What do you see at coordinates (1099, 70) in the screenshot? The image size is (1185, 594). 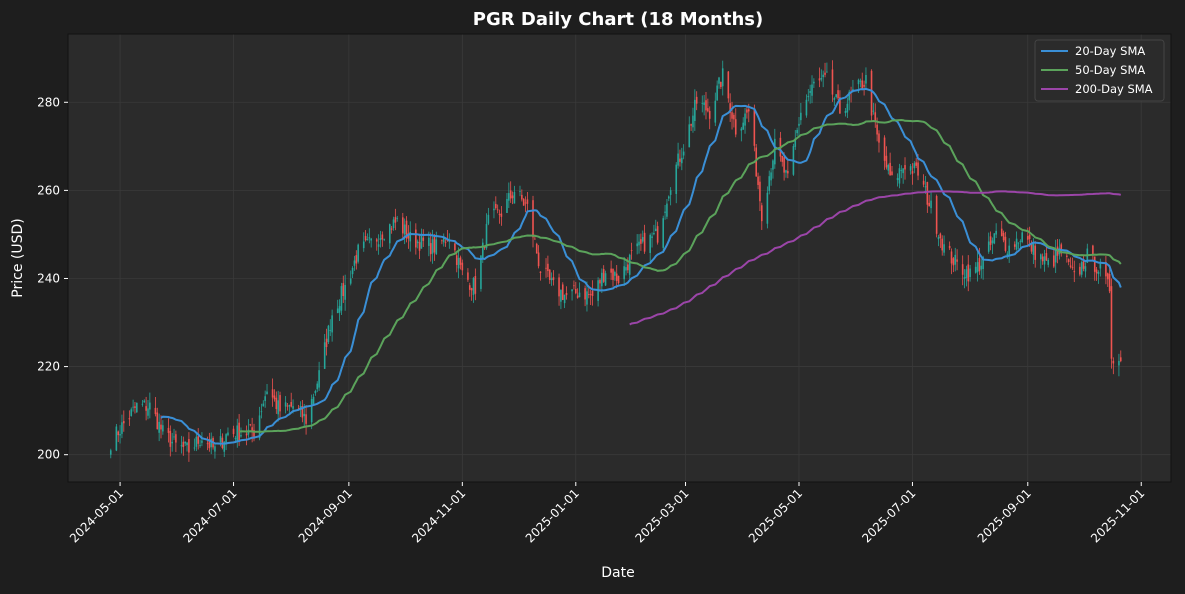 I see `legend: 20-Day SMA 50-Day SMA 200-Day SMA` at bounding box center [1099, 70].